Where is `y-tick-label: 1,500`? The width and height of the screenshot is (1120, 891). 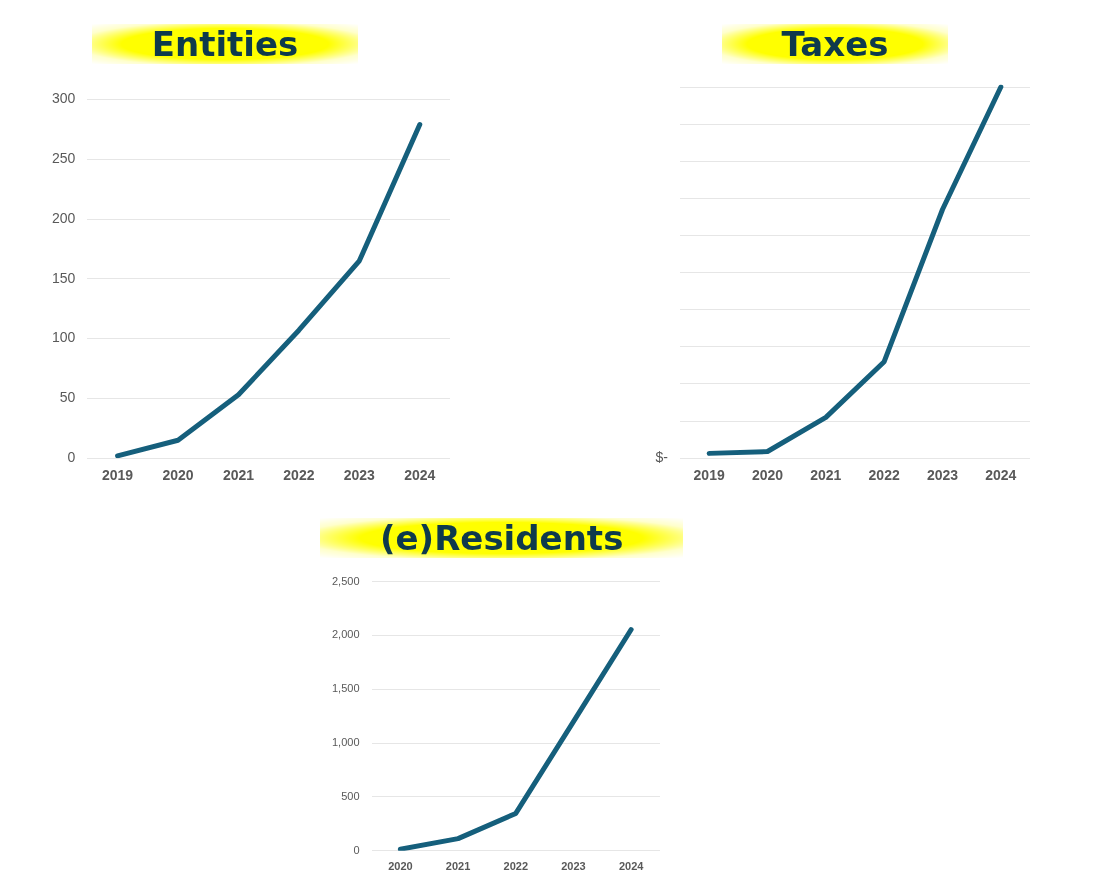
y-tick-label: 1,500 is located at coordinates (346, 688).